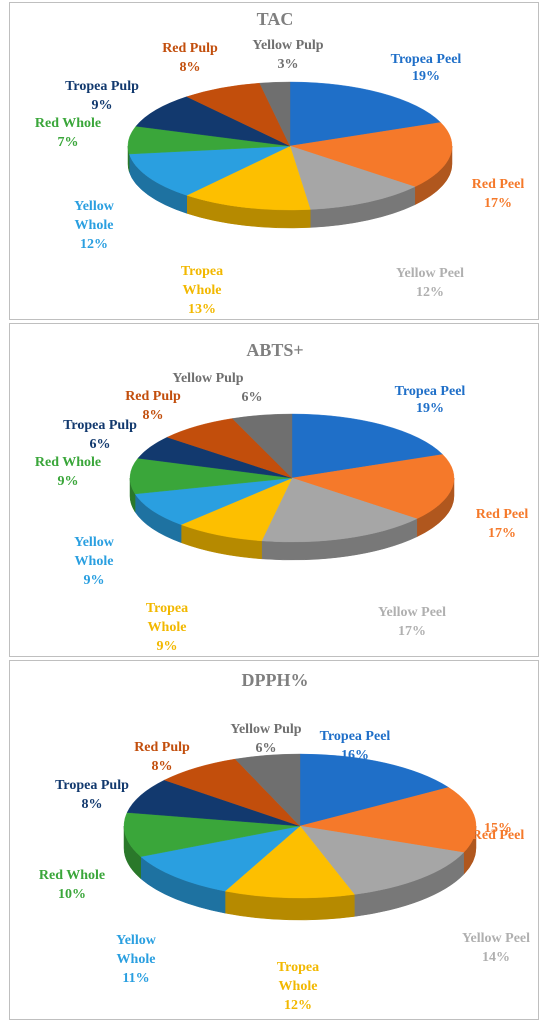 The width and height of the screenshot is (550, 1025). I want to click on pie-sides, so click(300, 873).